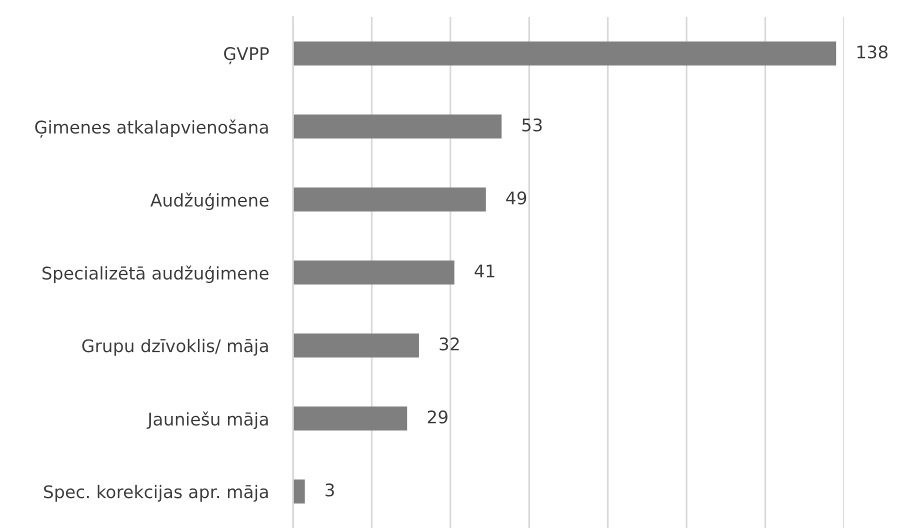 This screenshot has width=913, height=528. What do you see at coordinates (532, 125) in the screenshot?
I see `data-label: 53` at bounding box center [532, 125].